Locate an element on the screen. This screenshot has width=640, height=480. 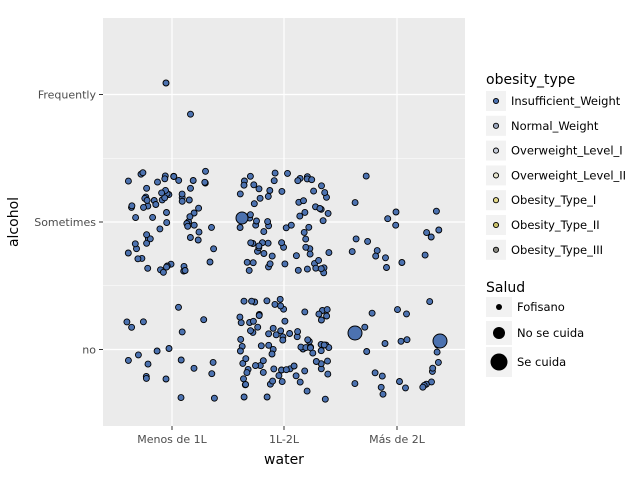
legend-label: Insufficient_Weight is located at coordinates (566, 101).